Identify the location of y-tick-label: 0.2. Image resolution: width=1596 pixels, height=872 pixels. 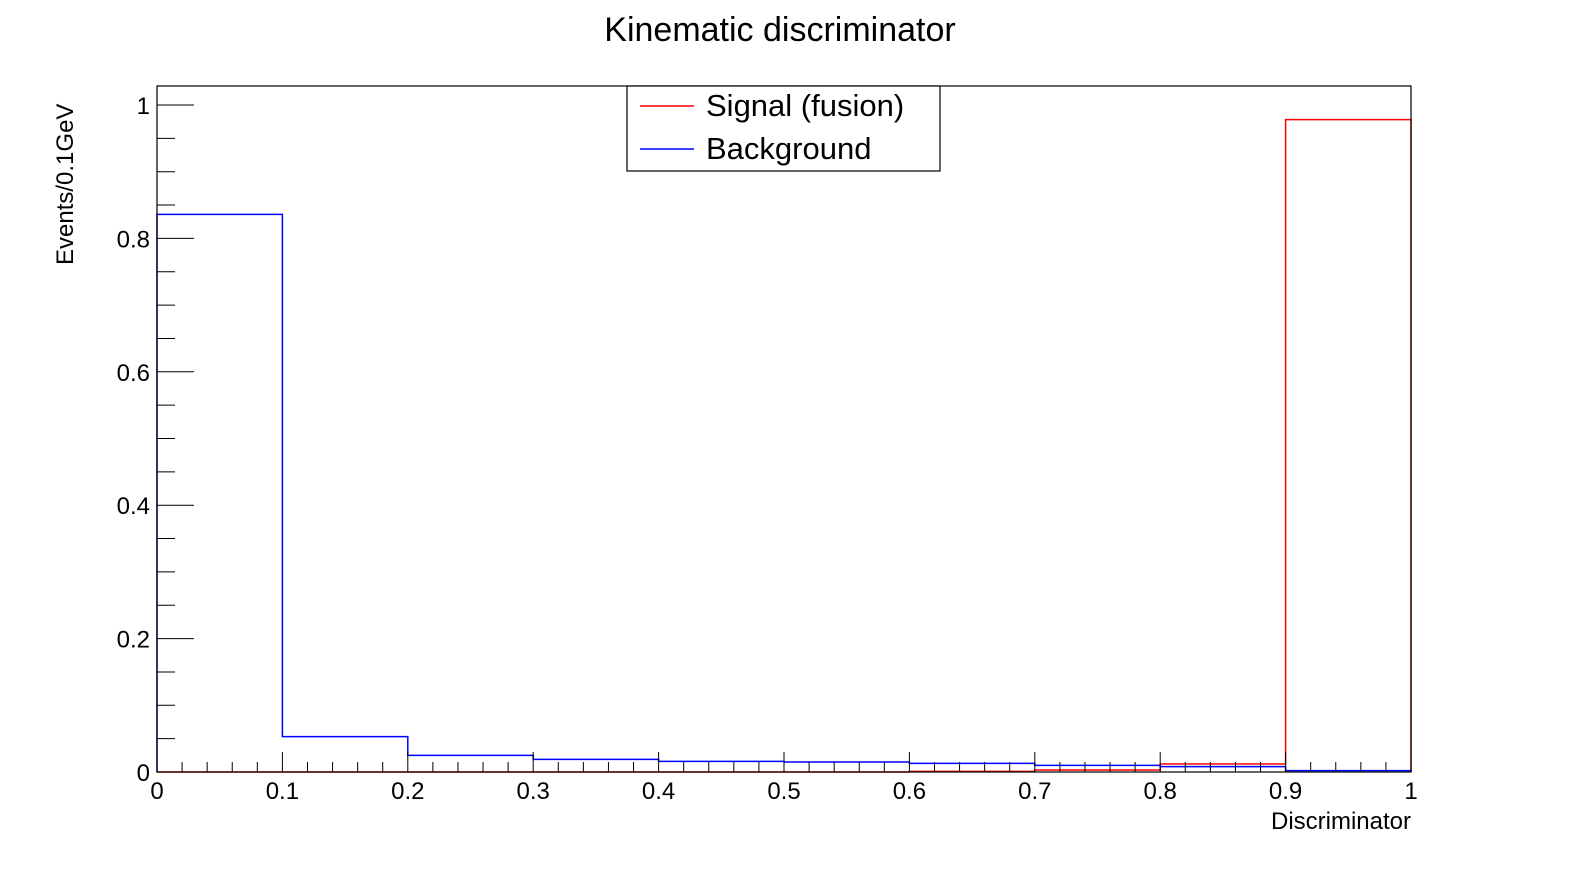
(133, 640).